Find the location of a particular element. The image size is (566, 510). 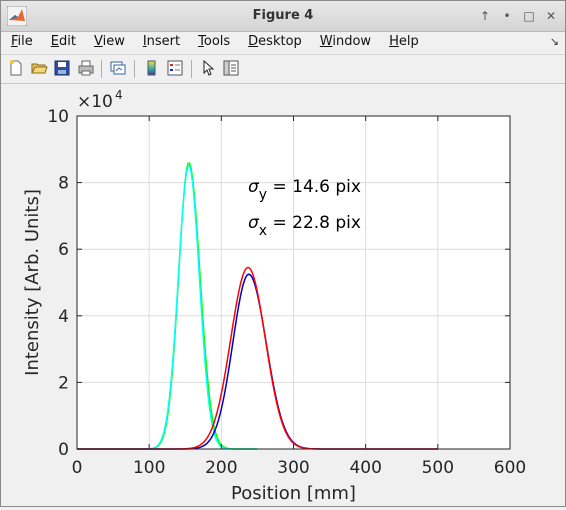

insert-colorbar-icon is located at coordinates (152, 68).